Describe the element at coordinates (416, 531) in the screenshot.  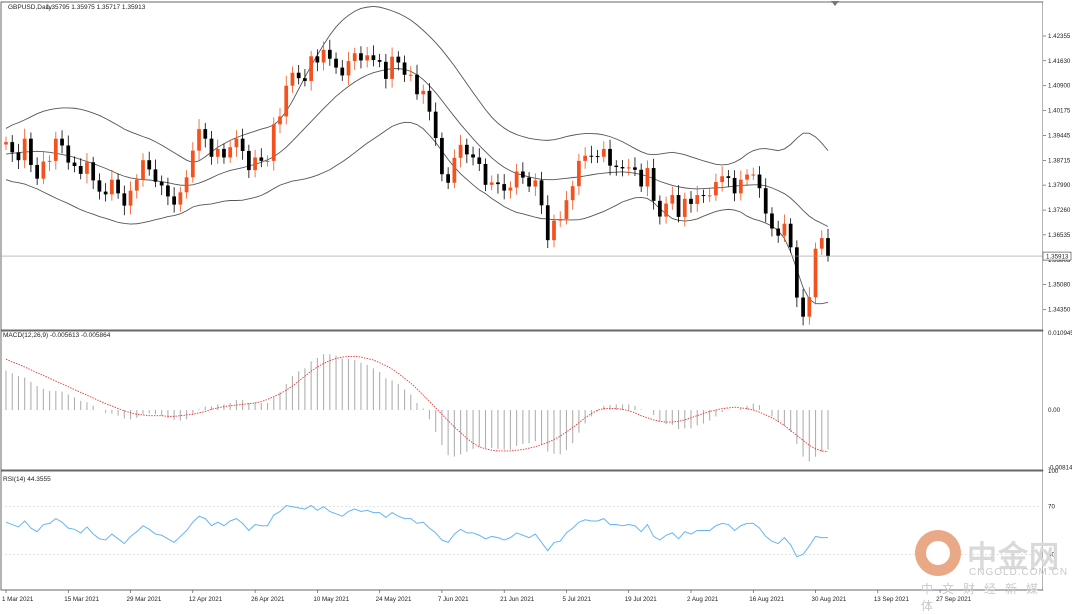
I see `rsi-line` at that location.